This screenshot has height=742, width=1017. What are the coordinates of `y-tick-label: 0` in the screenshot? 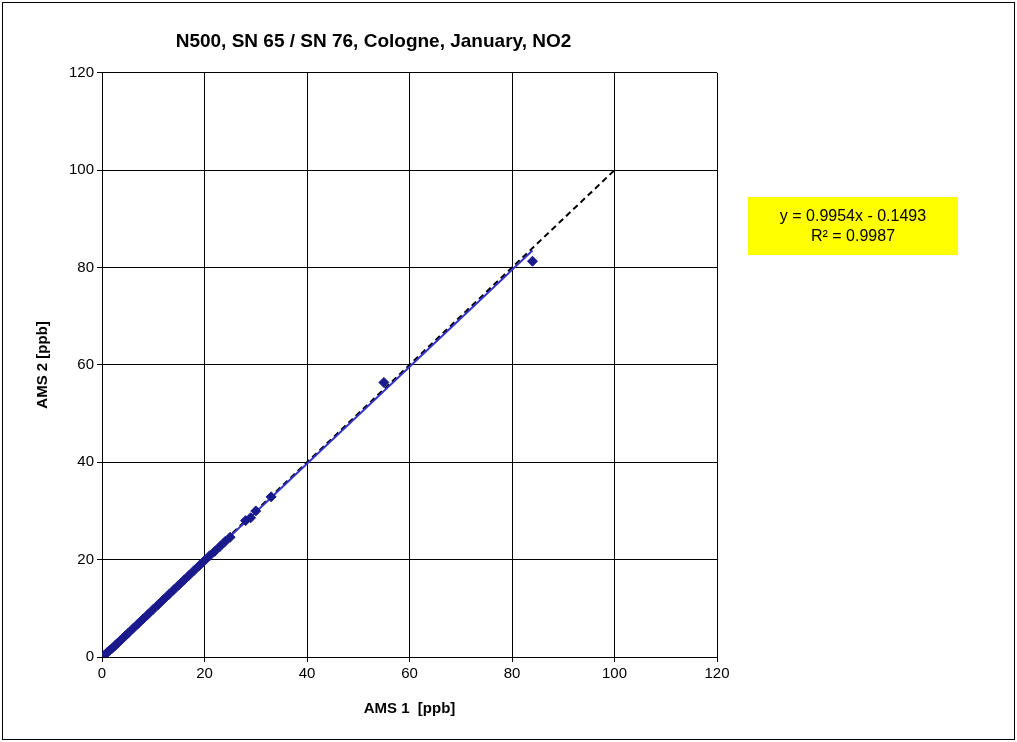 It's located at (90, 656).